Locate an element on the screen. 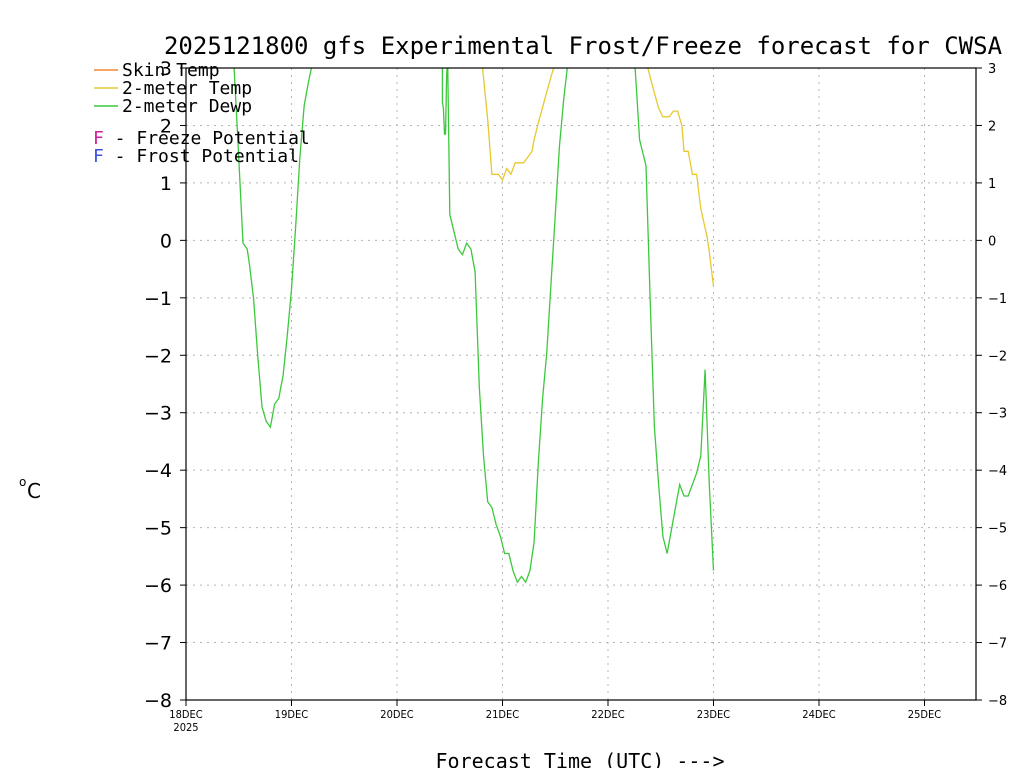 The height and width of the screenshot is (768, 1024). celsius-letter: C is located at coordinates (34, 491).